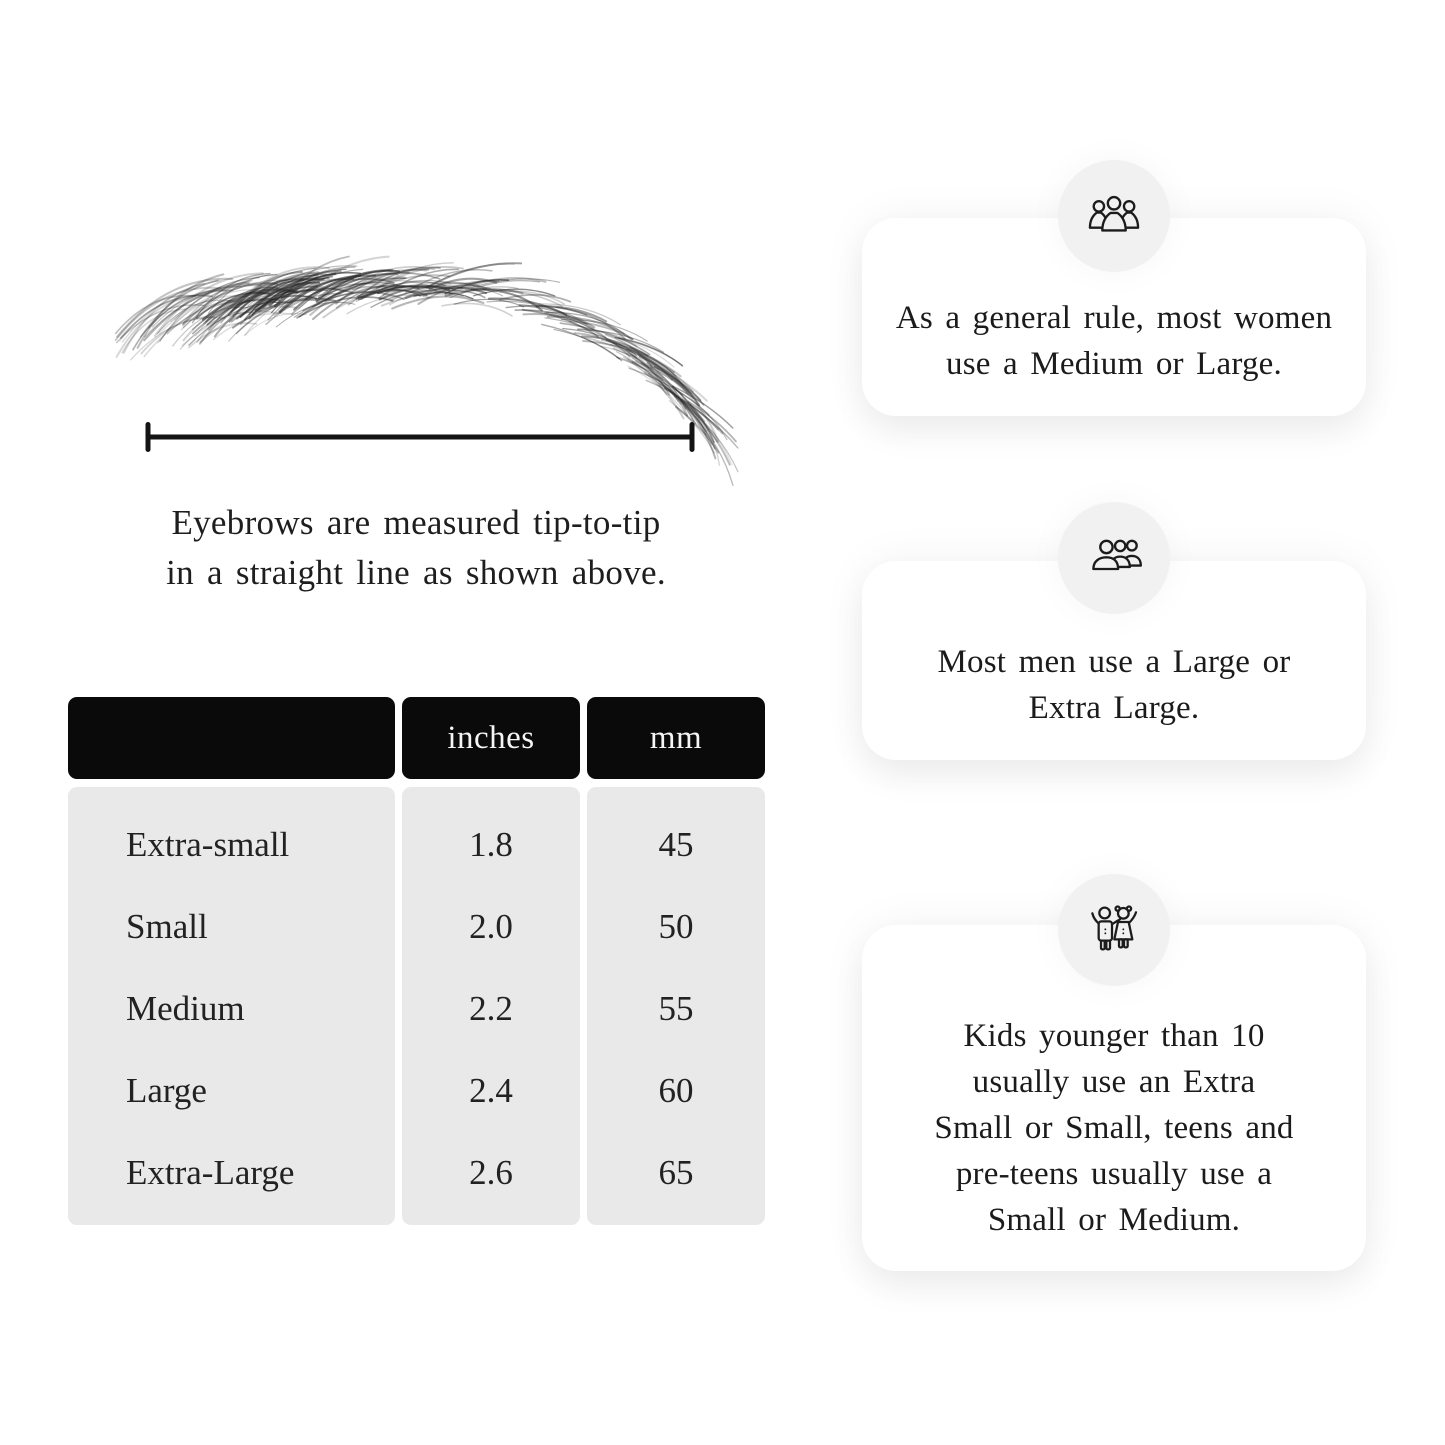  I want to click on card-women-line-2: use a Medium or Large., so click(1114, 364).